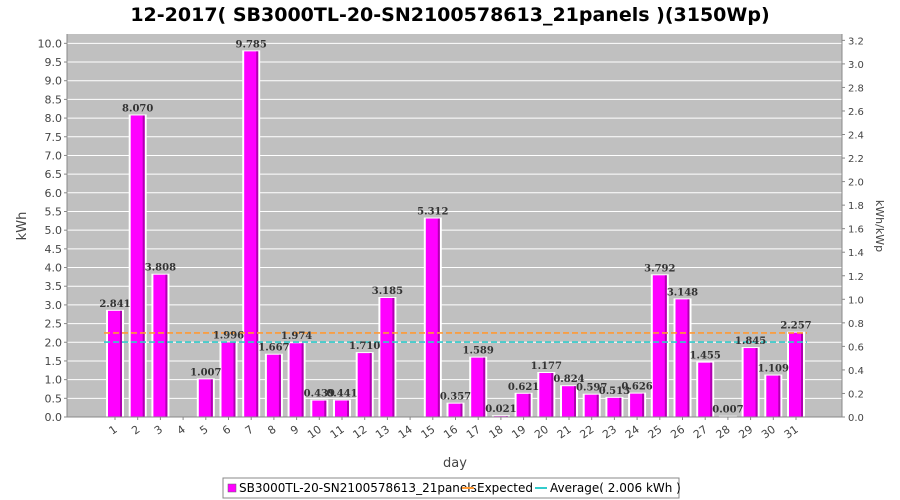 This screenshot has height=500, width=900. I want to click on y-tick-label-14: 7.0, so click(54, 155).